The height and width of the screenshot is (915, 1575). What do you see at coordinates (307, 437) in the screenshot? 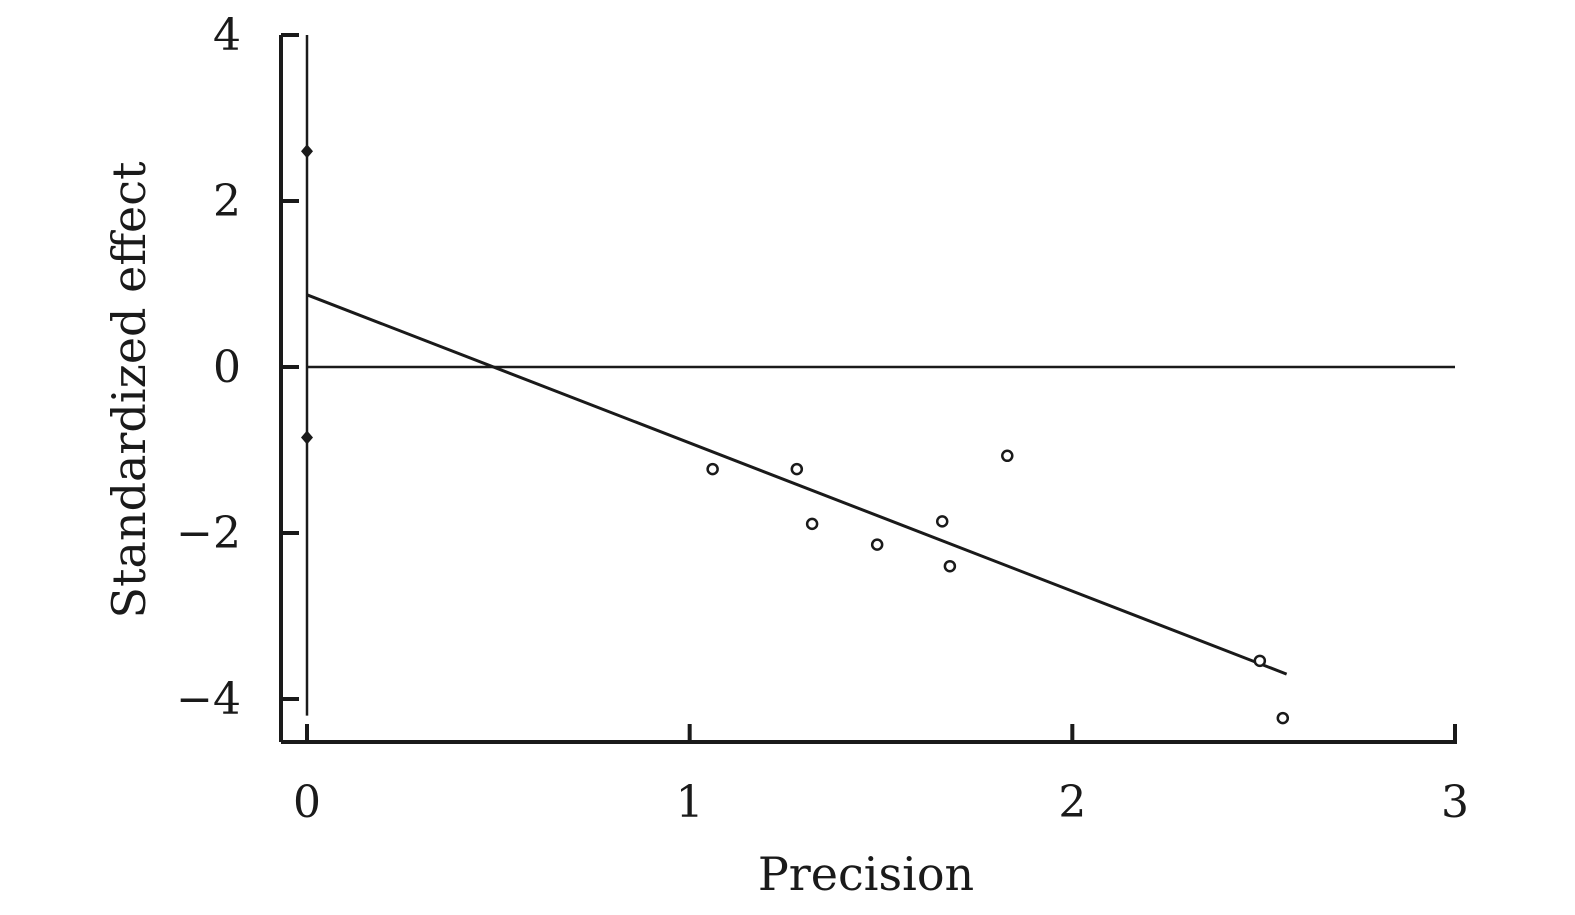
I see `ci-lower-marker` at bounding box center [307, 437].